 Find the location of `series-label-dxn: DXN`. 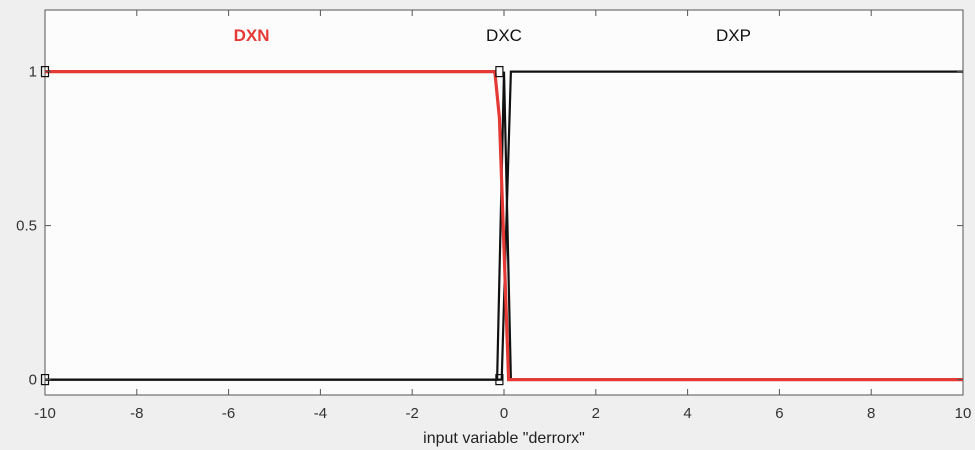

series-label-dxn: DXN is located at coordinates (252, 35).